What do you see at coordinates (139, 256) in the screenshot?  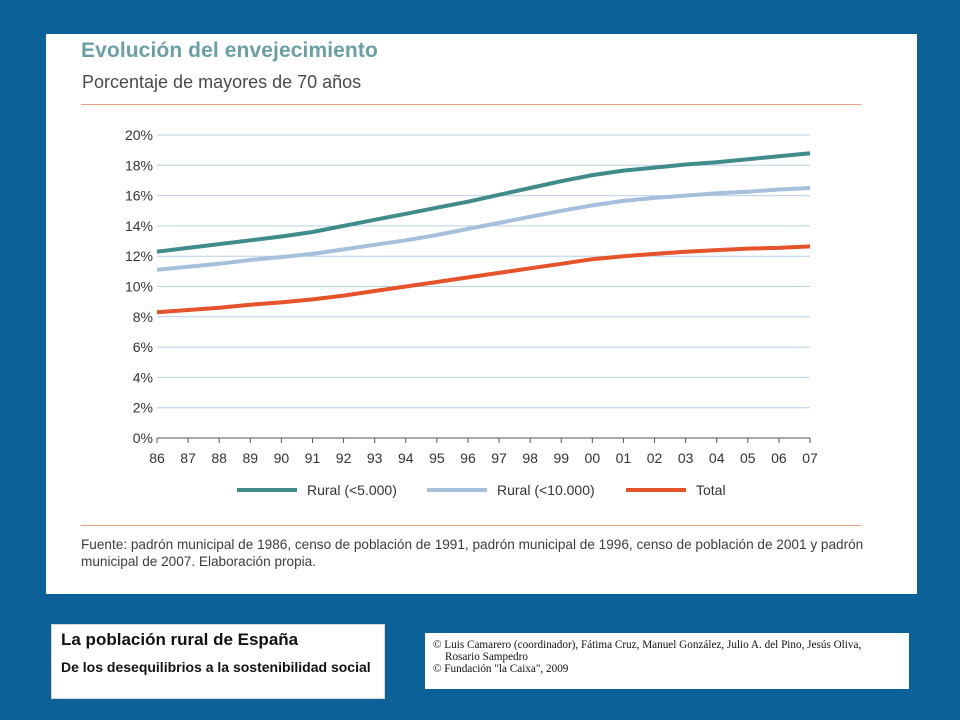 I see `y-tick-label: 12%` at bounding box center [139, 256].